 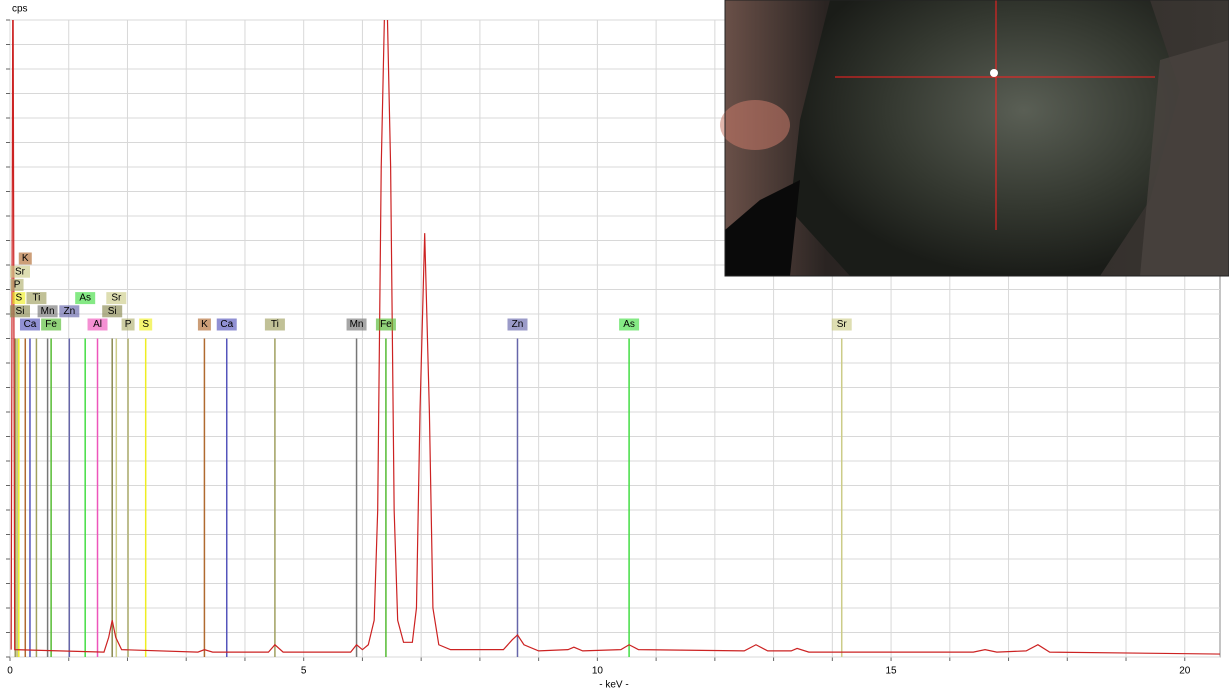 What do you see at coordinates (613, 685) in the screenshot?
I see `x-axis-label: - keV -` at bounding box center [613, 685].